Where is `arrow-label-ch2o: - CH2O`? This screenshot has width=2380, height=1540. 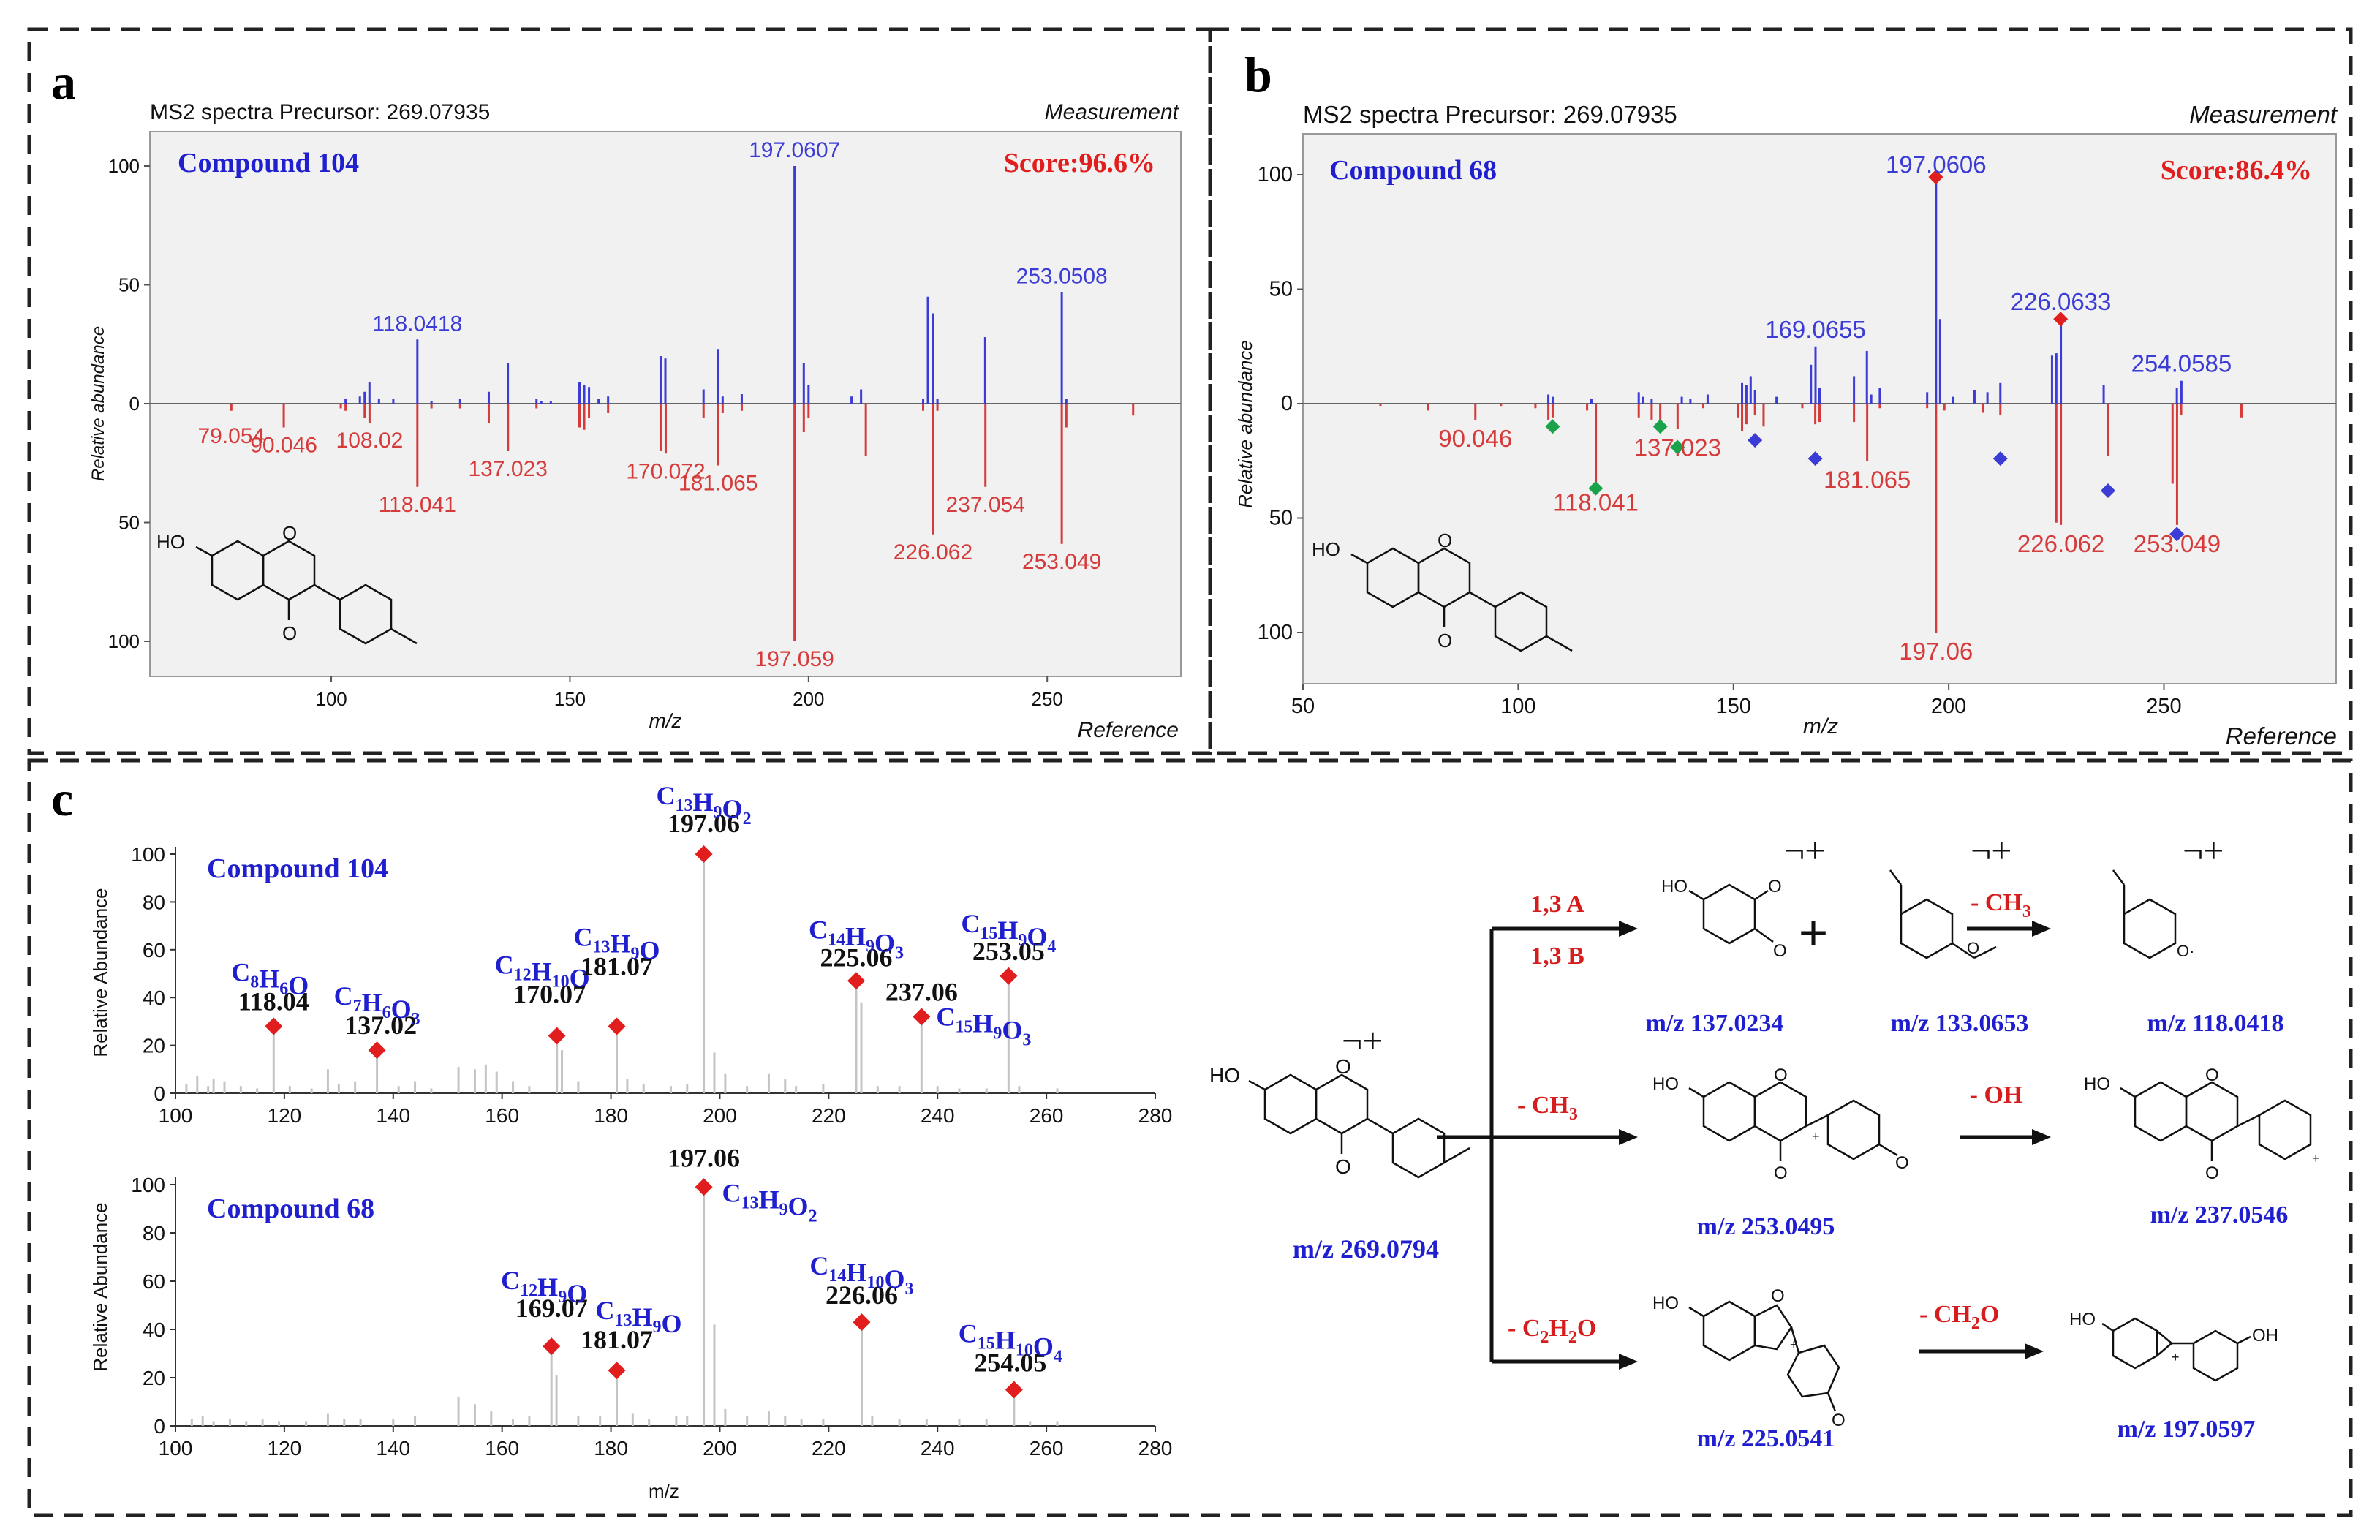 arrow-label-ch2o: - CH2O is located at coordinates (1959, 1317).